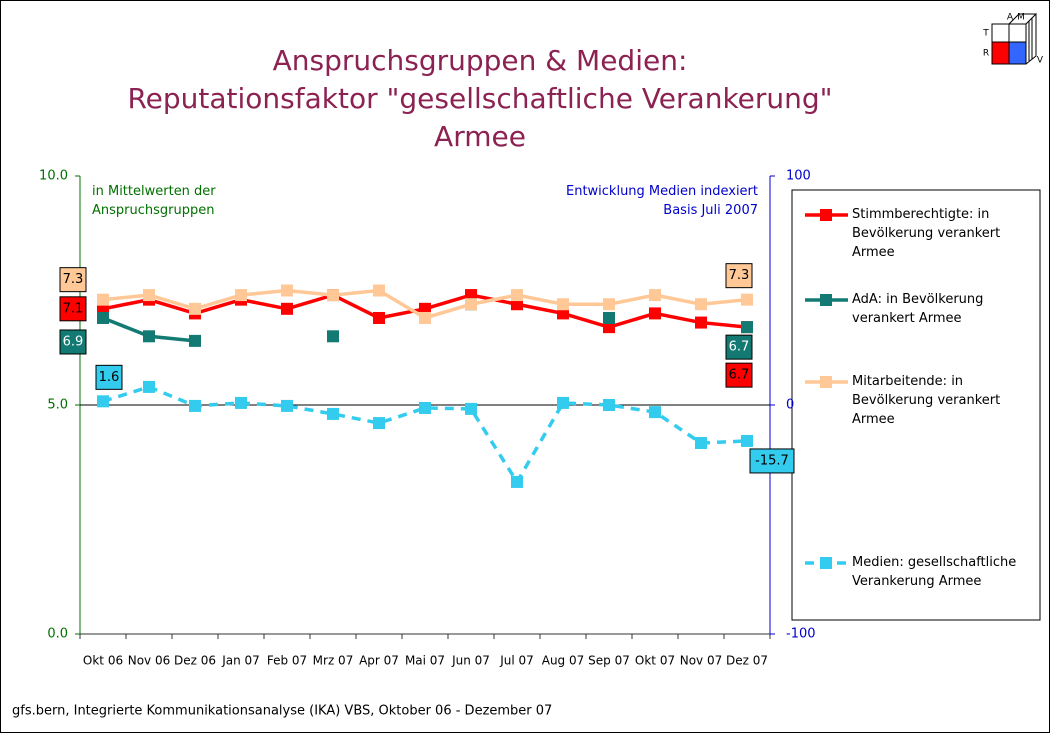 The width and height of the screenshot is (1050, 733). Describe the element at coordinates (655, 661) in the screenshot. I see `x-tick-label: Okt 07` at that location.